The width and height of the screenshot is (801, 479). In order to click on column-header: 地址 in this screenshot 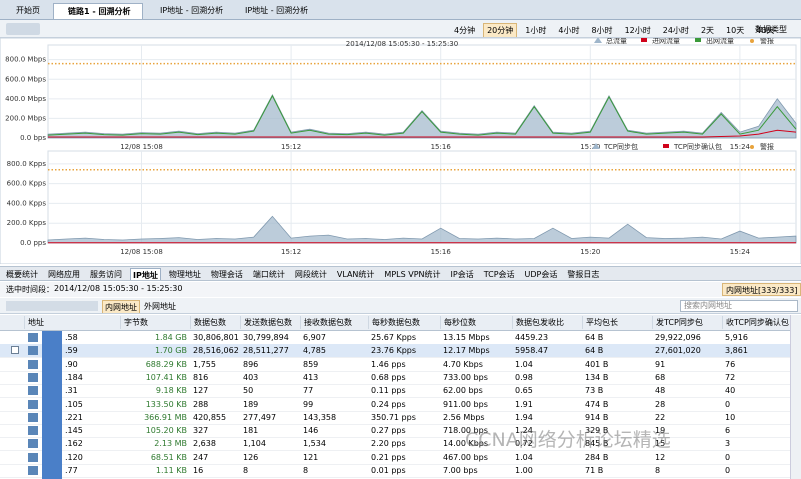, I will do `click(72, 322)`.